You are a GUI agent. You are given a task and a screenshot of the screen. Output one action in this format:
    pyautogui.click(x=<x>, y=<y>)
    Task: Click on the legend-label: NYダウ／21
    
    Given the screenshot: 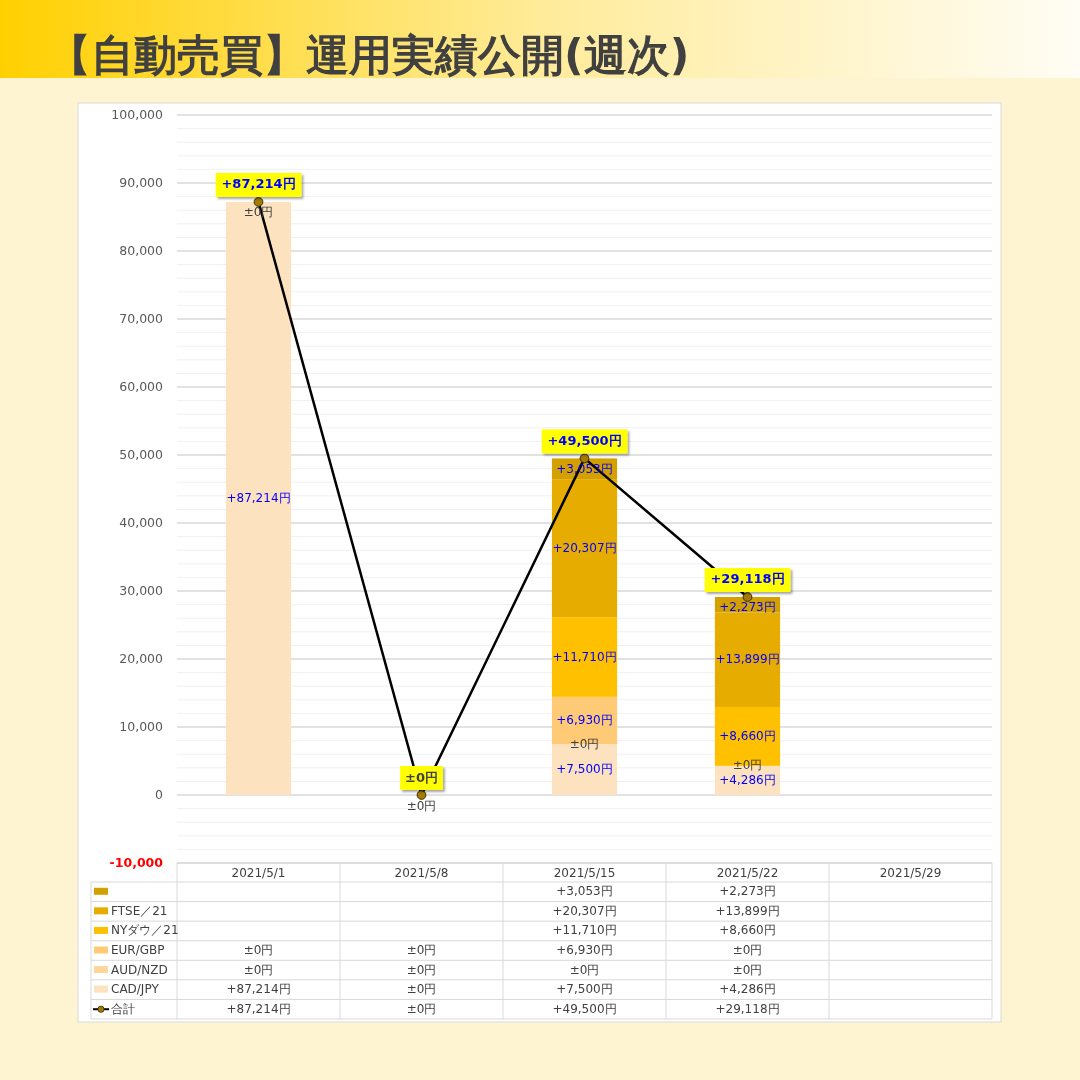 What is the action you would take?
    pyautogui.click(x=145, y=930)
    